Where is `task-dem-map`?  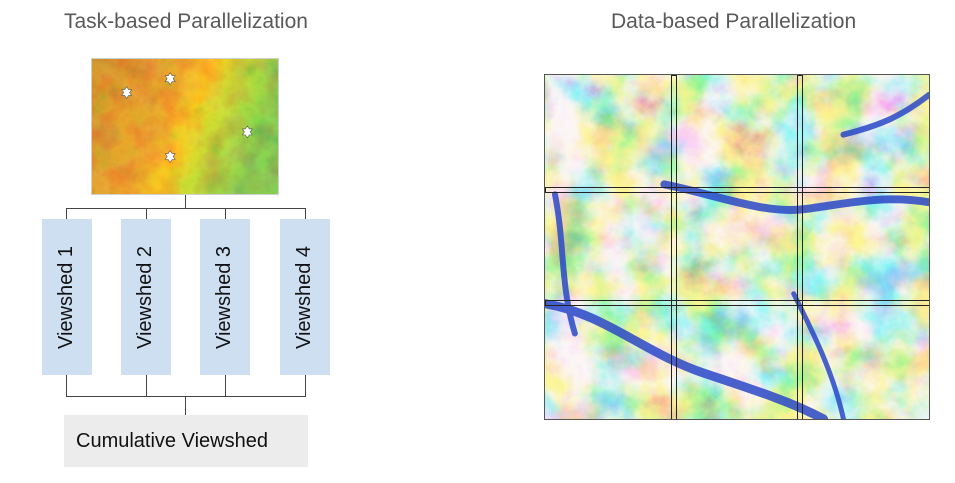
task-dem-map is located at coordinates (185, 126).